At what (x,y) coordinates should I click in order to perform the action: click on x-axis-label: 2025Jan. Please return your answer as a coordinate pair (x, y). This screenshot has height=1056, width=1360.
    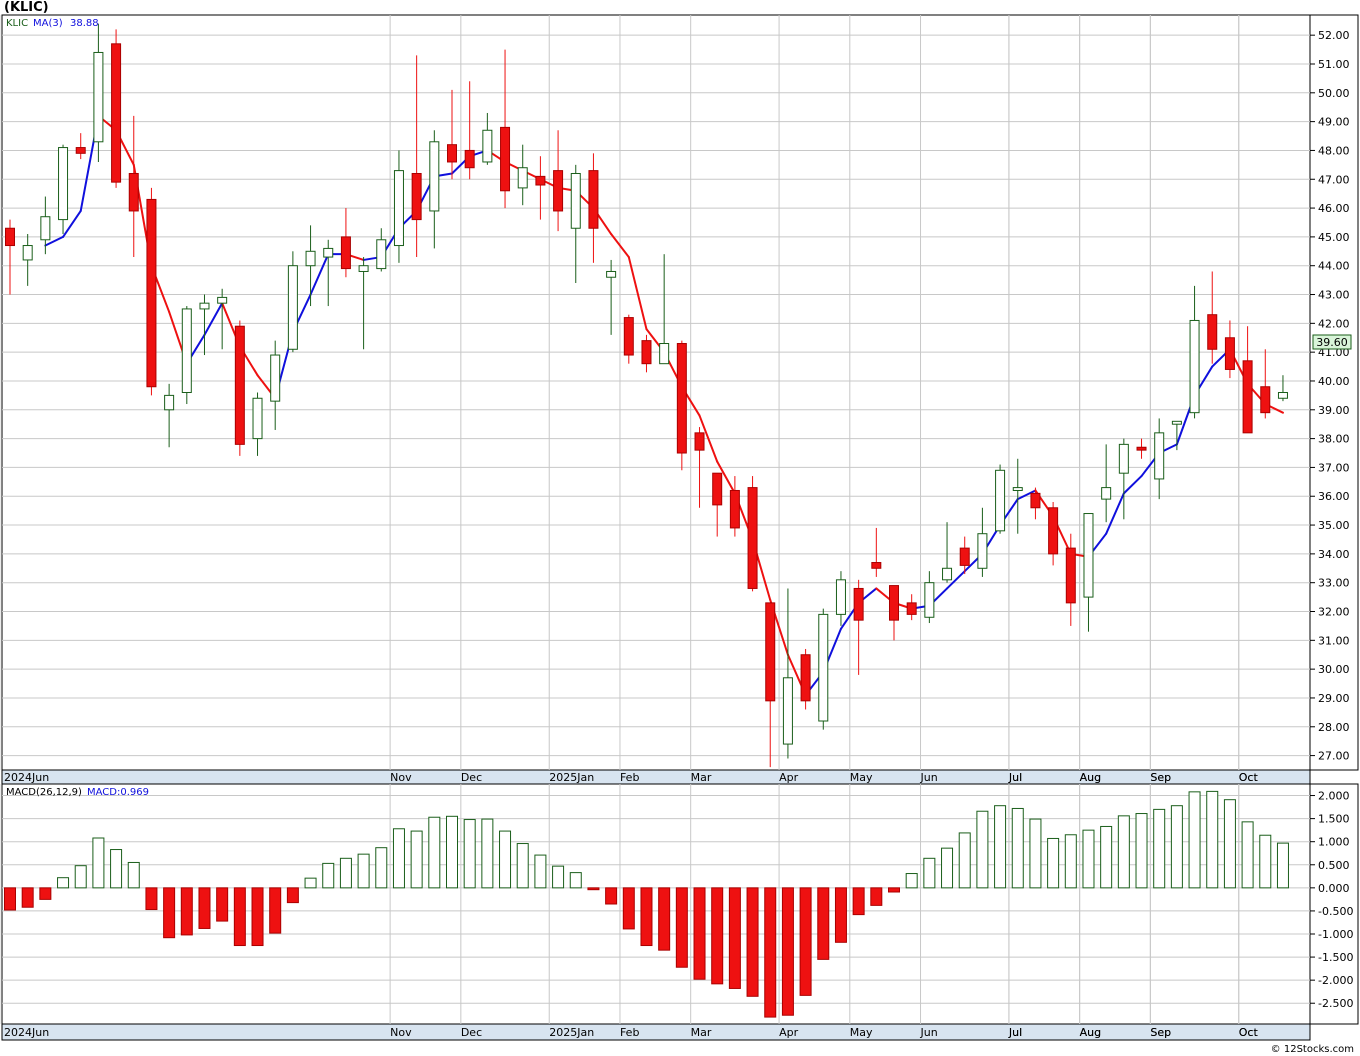
    Looking at the image, I should click on (571, 777).